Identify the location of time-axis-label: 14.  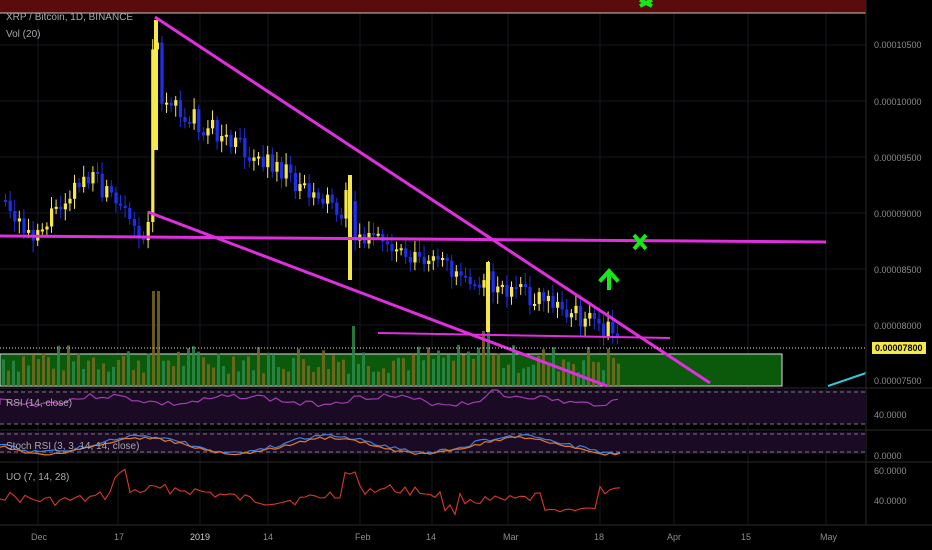
(268, 537).